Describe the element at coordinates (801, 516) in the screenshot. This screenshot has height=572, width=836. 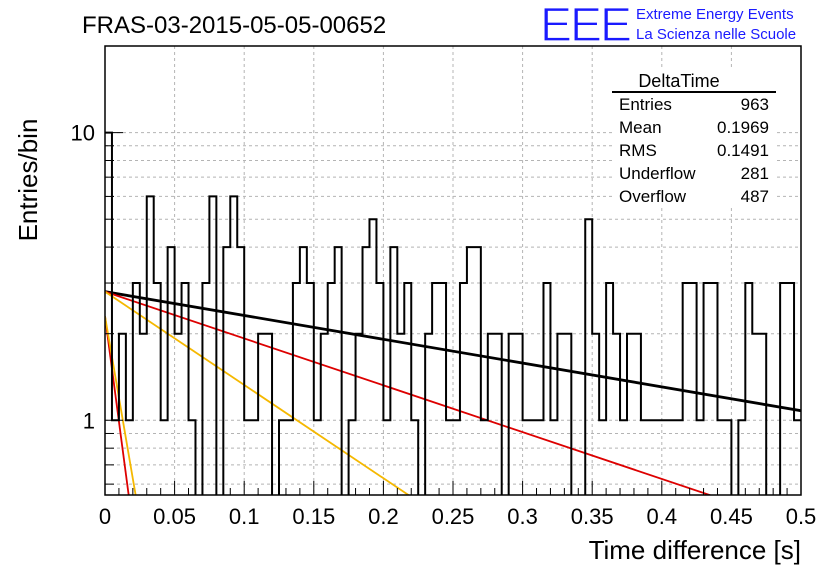
I see `x-tick-label: 0.5` at that location.